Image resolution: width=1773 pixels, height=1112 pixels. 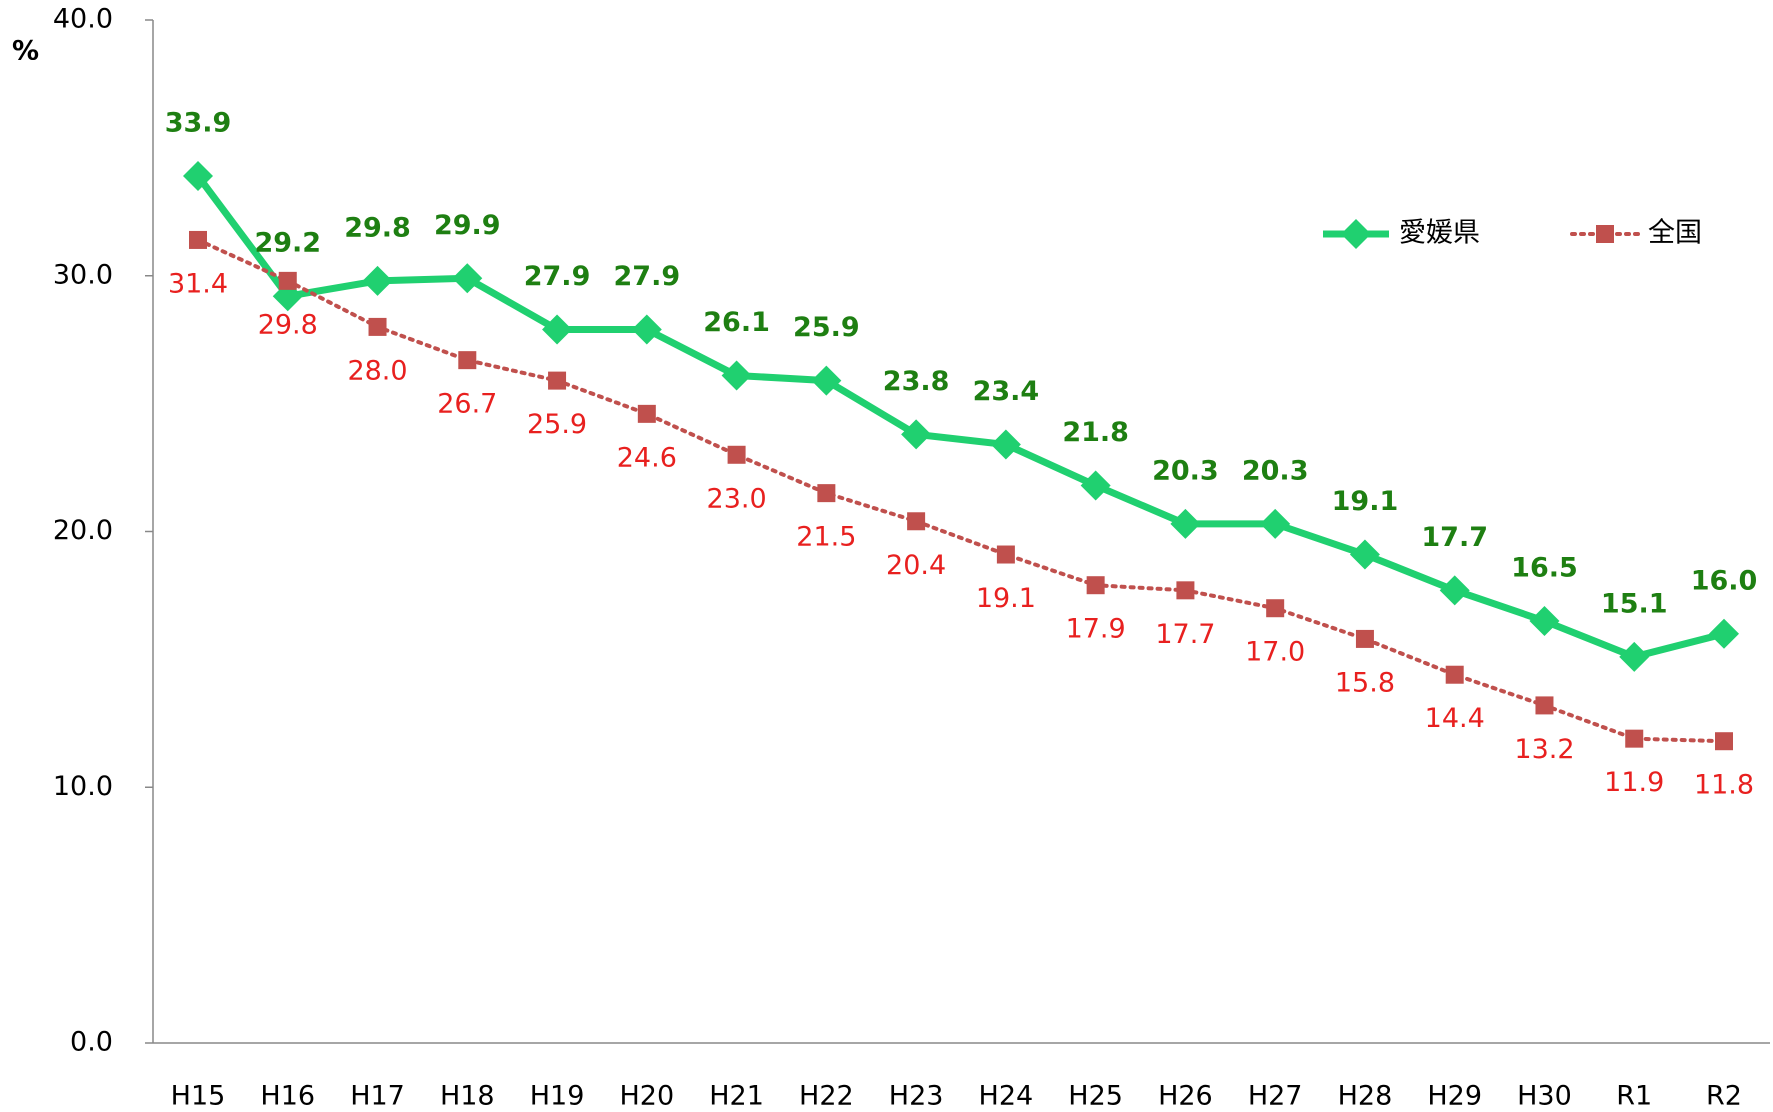 I want to click on data-label: 29.2, so click(x=287, y=243).